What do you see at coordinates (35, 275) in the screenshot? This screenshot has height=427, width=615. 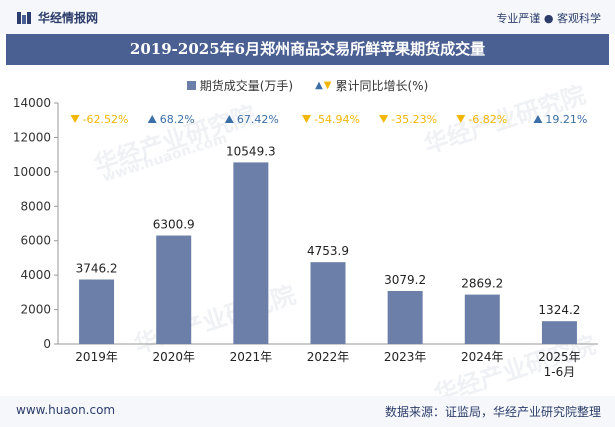 I see `y-tick-label: 4000` at bounding box center [35, 275].